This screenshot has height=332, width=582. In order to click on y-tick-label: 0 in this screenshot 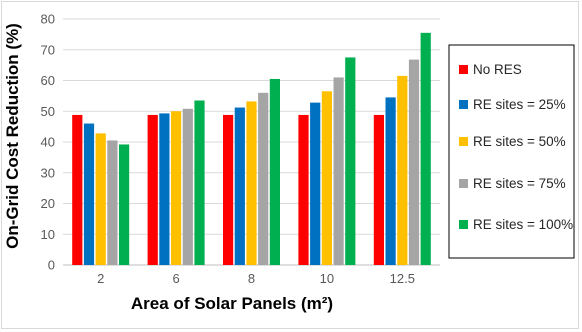, I will do `click(51, 265)`.